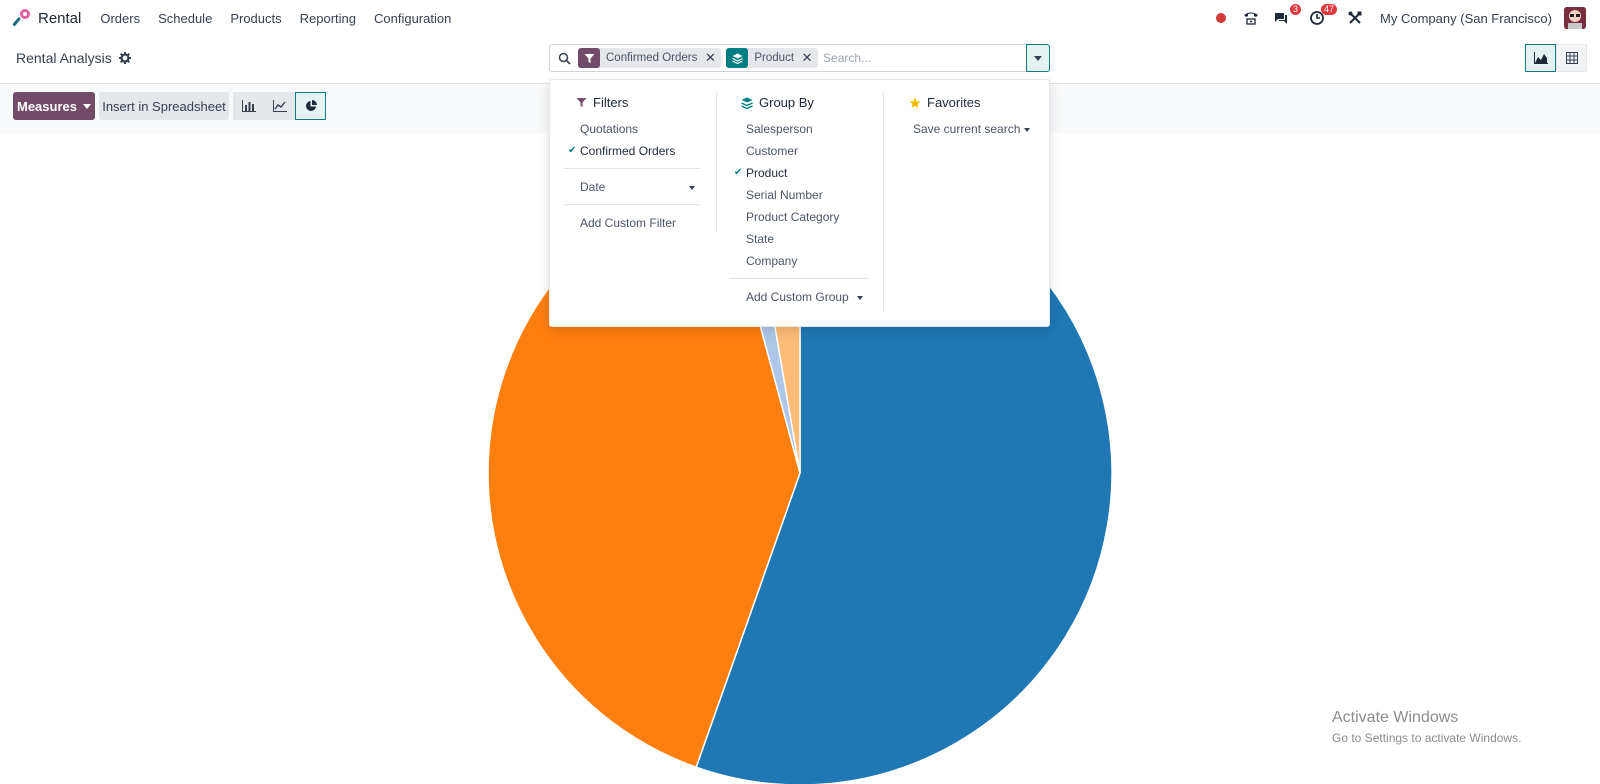 Image resolution: width=1600 pixels, height=784 pixels. Describe the element at coordinates (628, 151) in the screenshot. I see `filter-option-confirmed-orders: Confirmed Orders` at that location.